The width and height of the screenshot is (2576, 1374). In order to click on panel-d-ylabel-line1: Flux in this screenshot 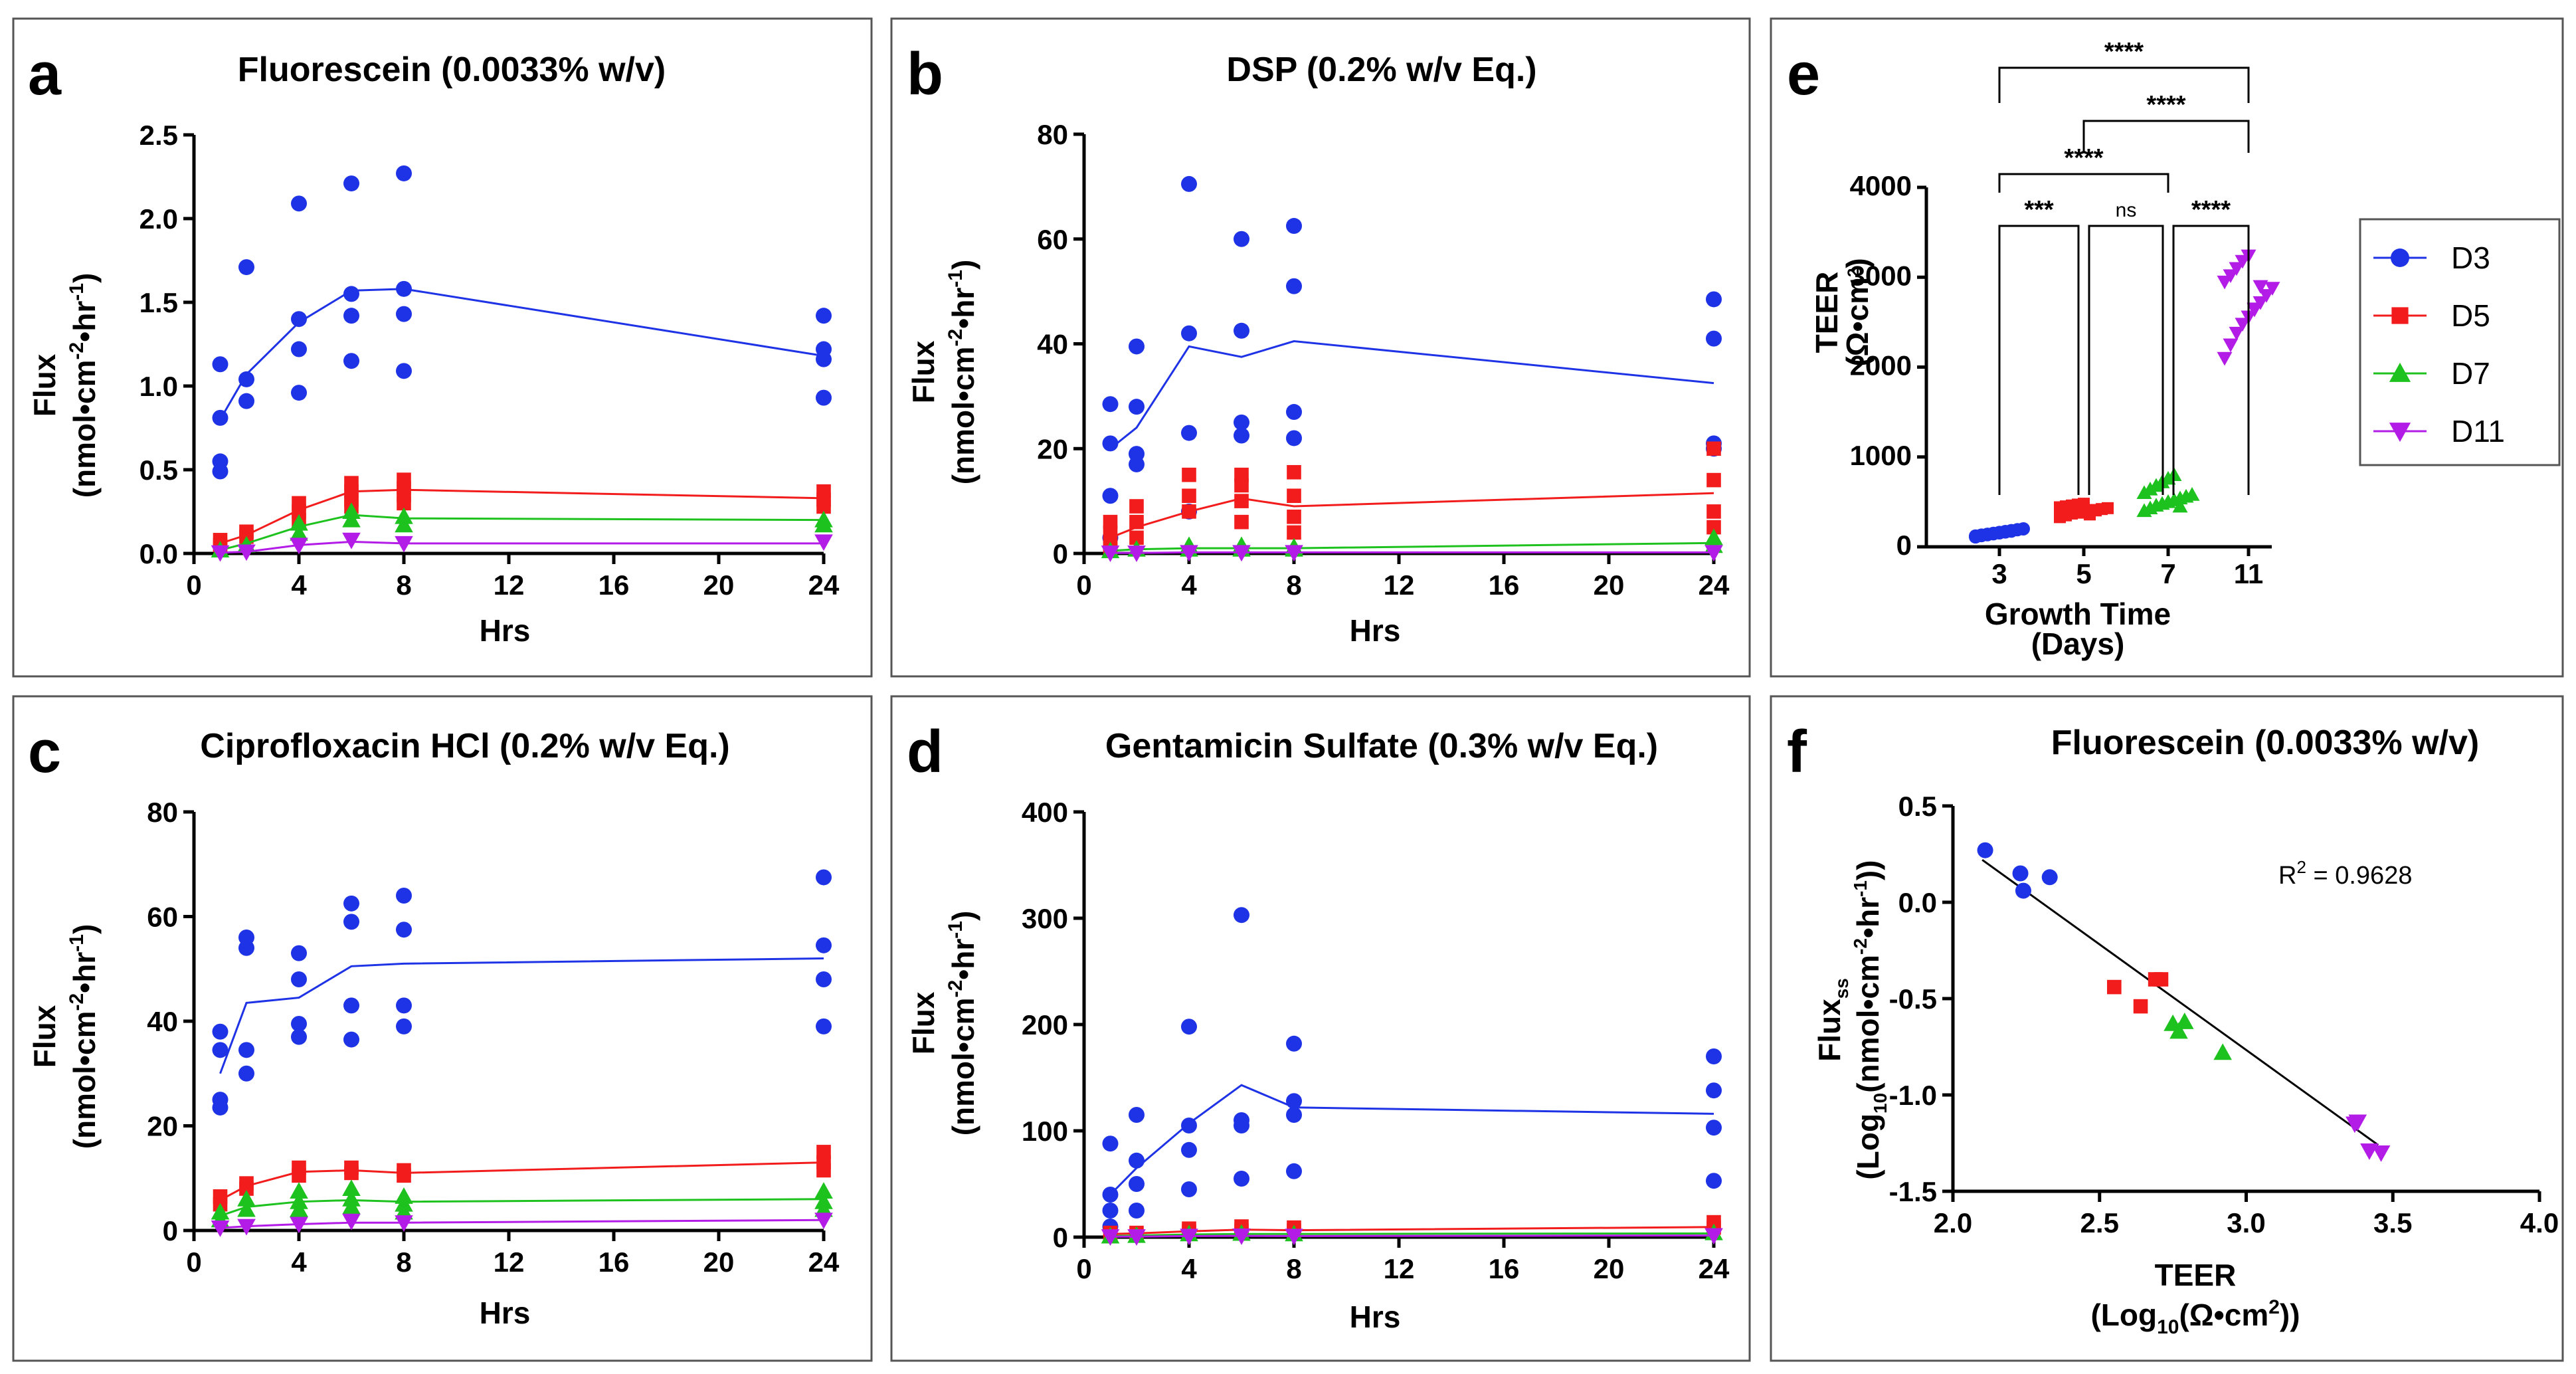, I will do `click(923, 1022)`.